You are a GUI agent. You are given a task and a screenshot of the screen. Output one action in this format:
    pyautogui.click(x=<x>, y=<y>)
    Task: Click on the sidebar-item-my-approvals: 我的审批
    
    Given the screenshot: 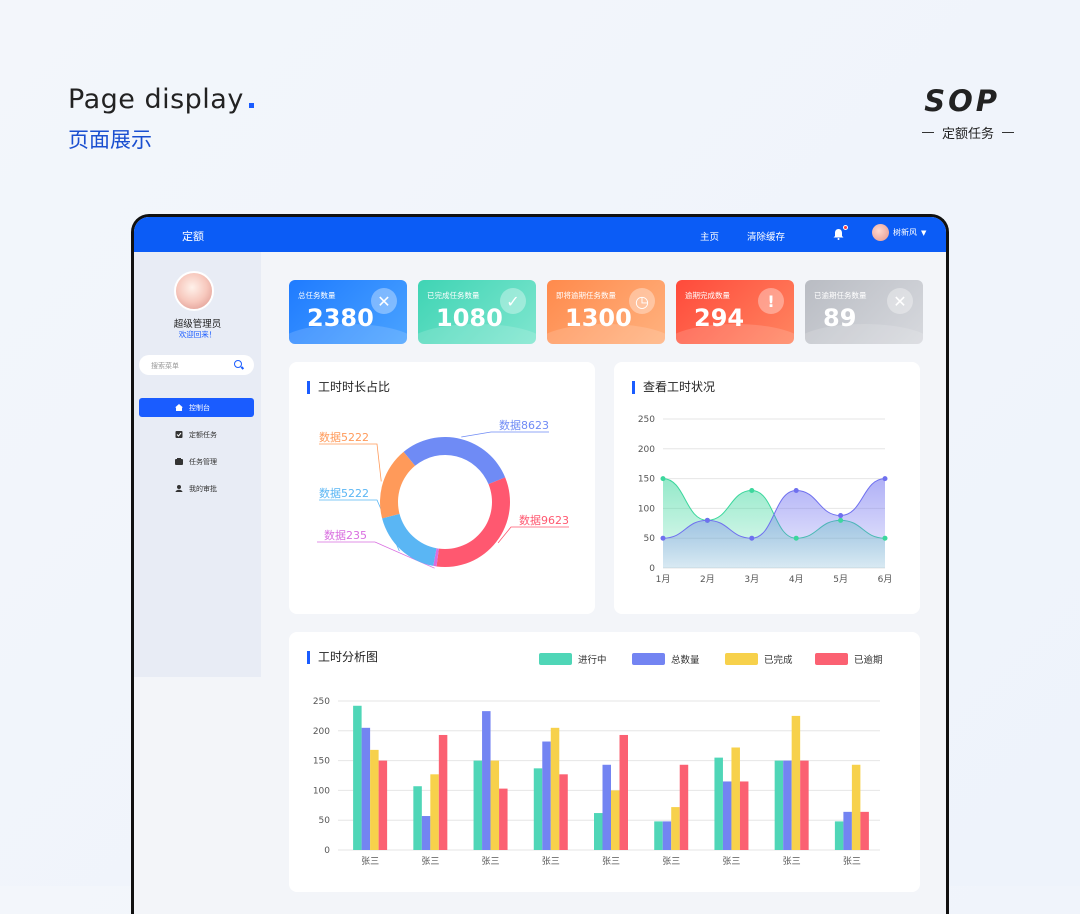 What is the action you would take?
    pyautogui.click(x=196, y=488)
    